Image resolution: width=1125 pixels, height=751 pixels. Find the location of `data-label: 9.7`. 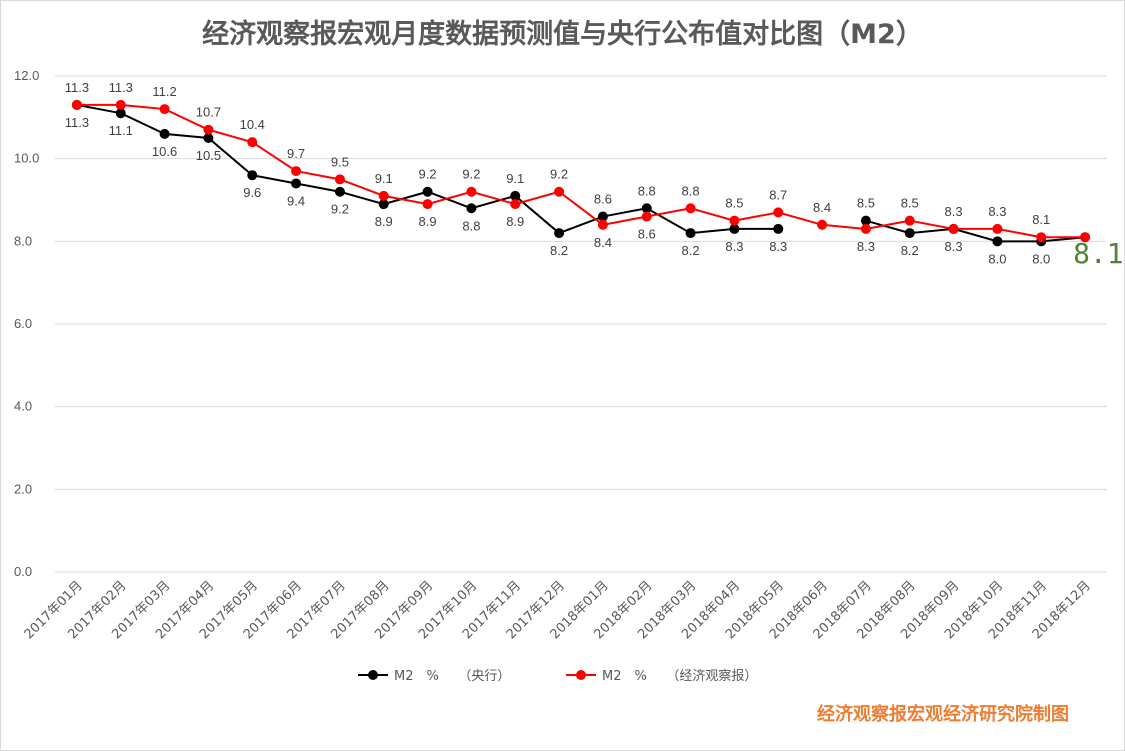

data-label: 9.7 is located at coordinates (296, 153).